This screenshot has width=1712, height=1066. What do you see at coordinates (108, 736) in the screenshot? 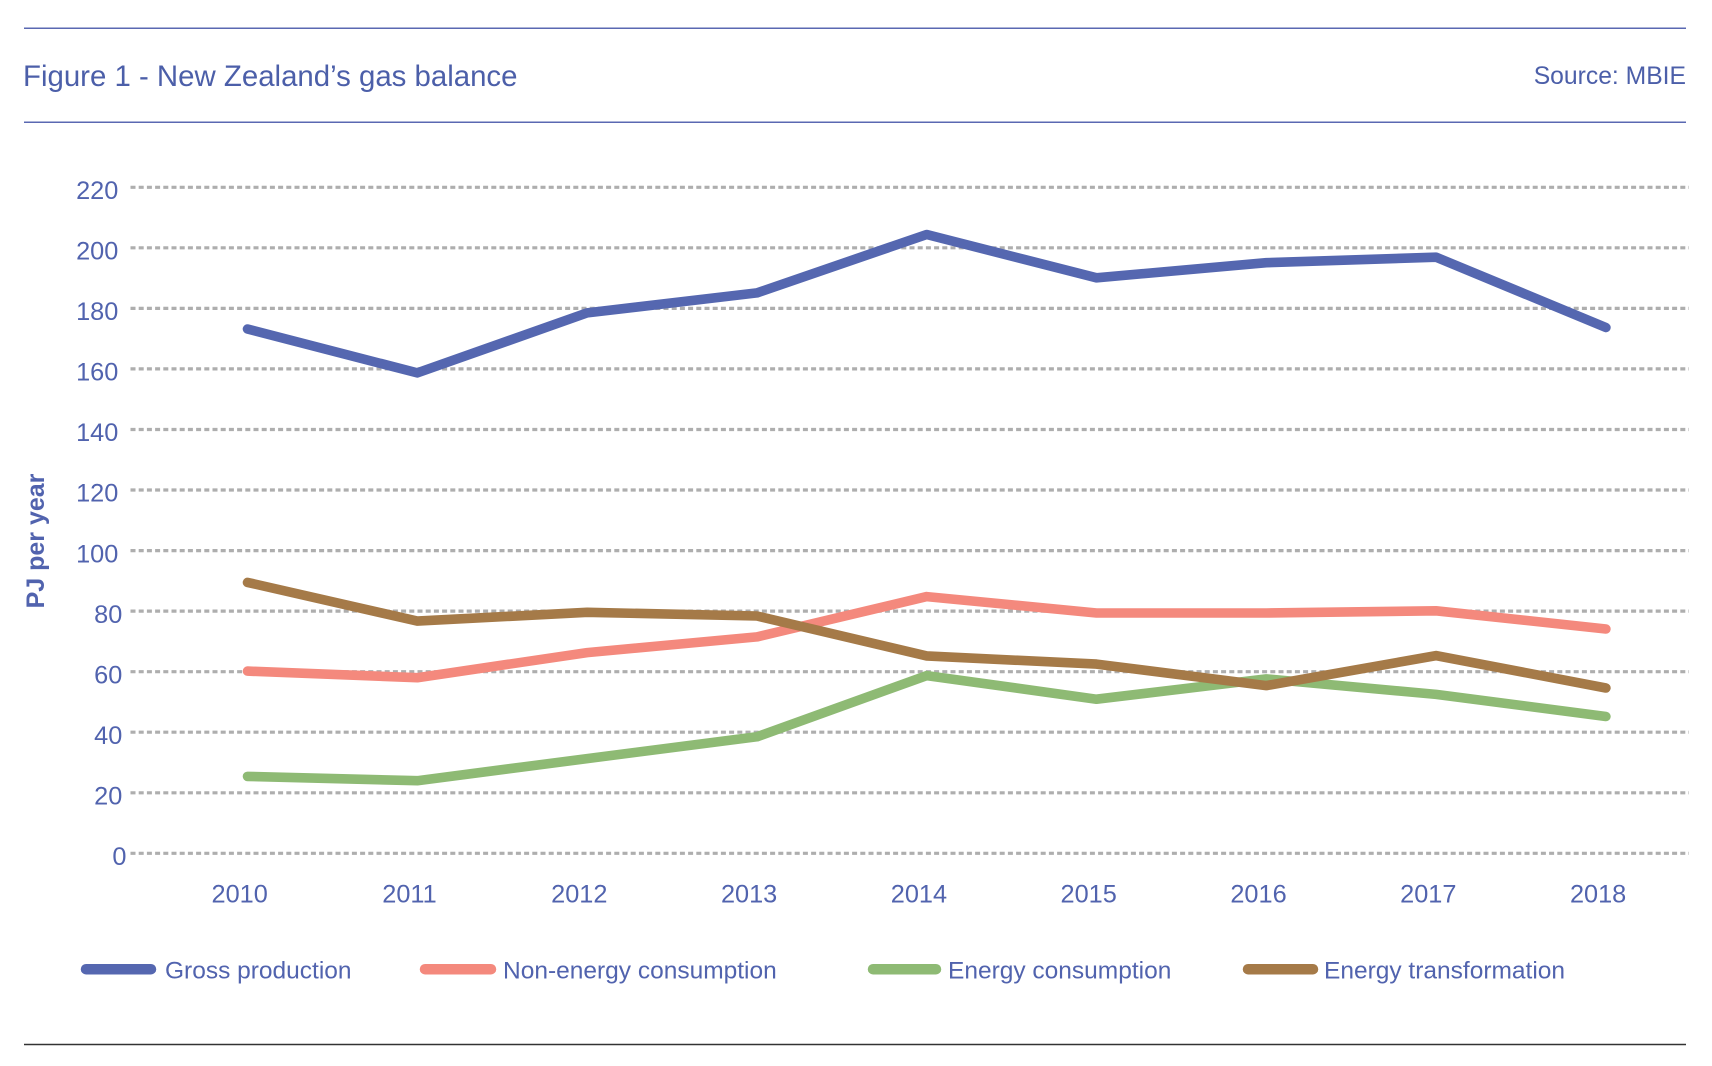
I see `svg-text: 40` at bounding box center [108, 736].